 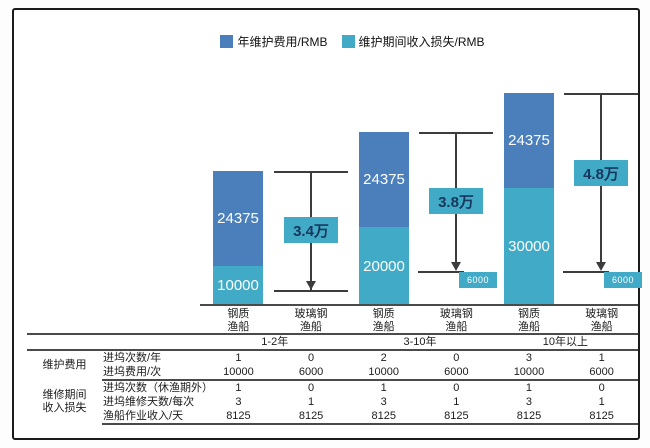 I want to click on row-label: 进坞费用/次, so click(x=152, y=373).